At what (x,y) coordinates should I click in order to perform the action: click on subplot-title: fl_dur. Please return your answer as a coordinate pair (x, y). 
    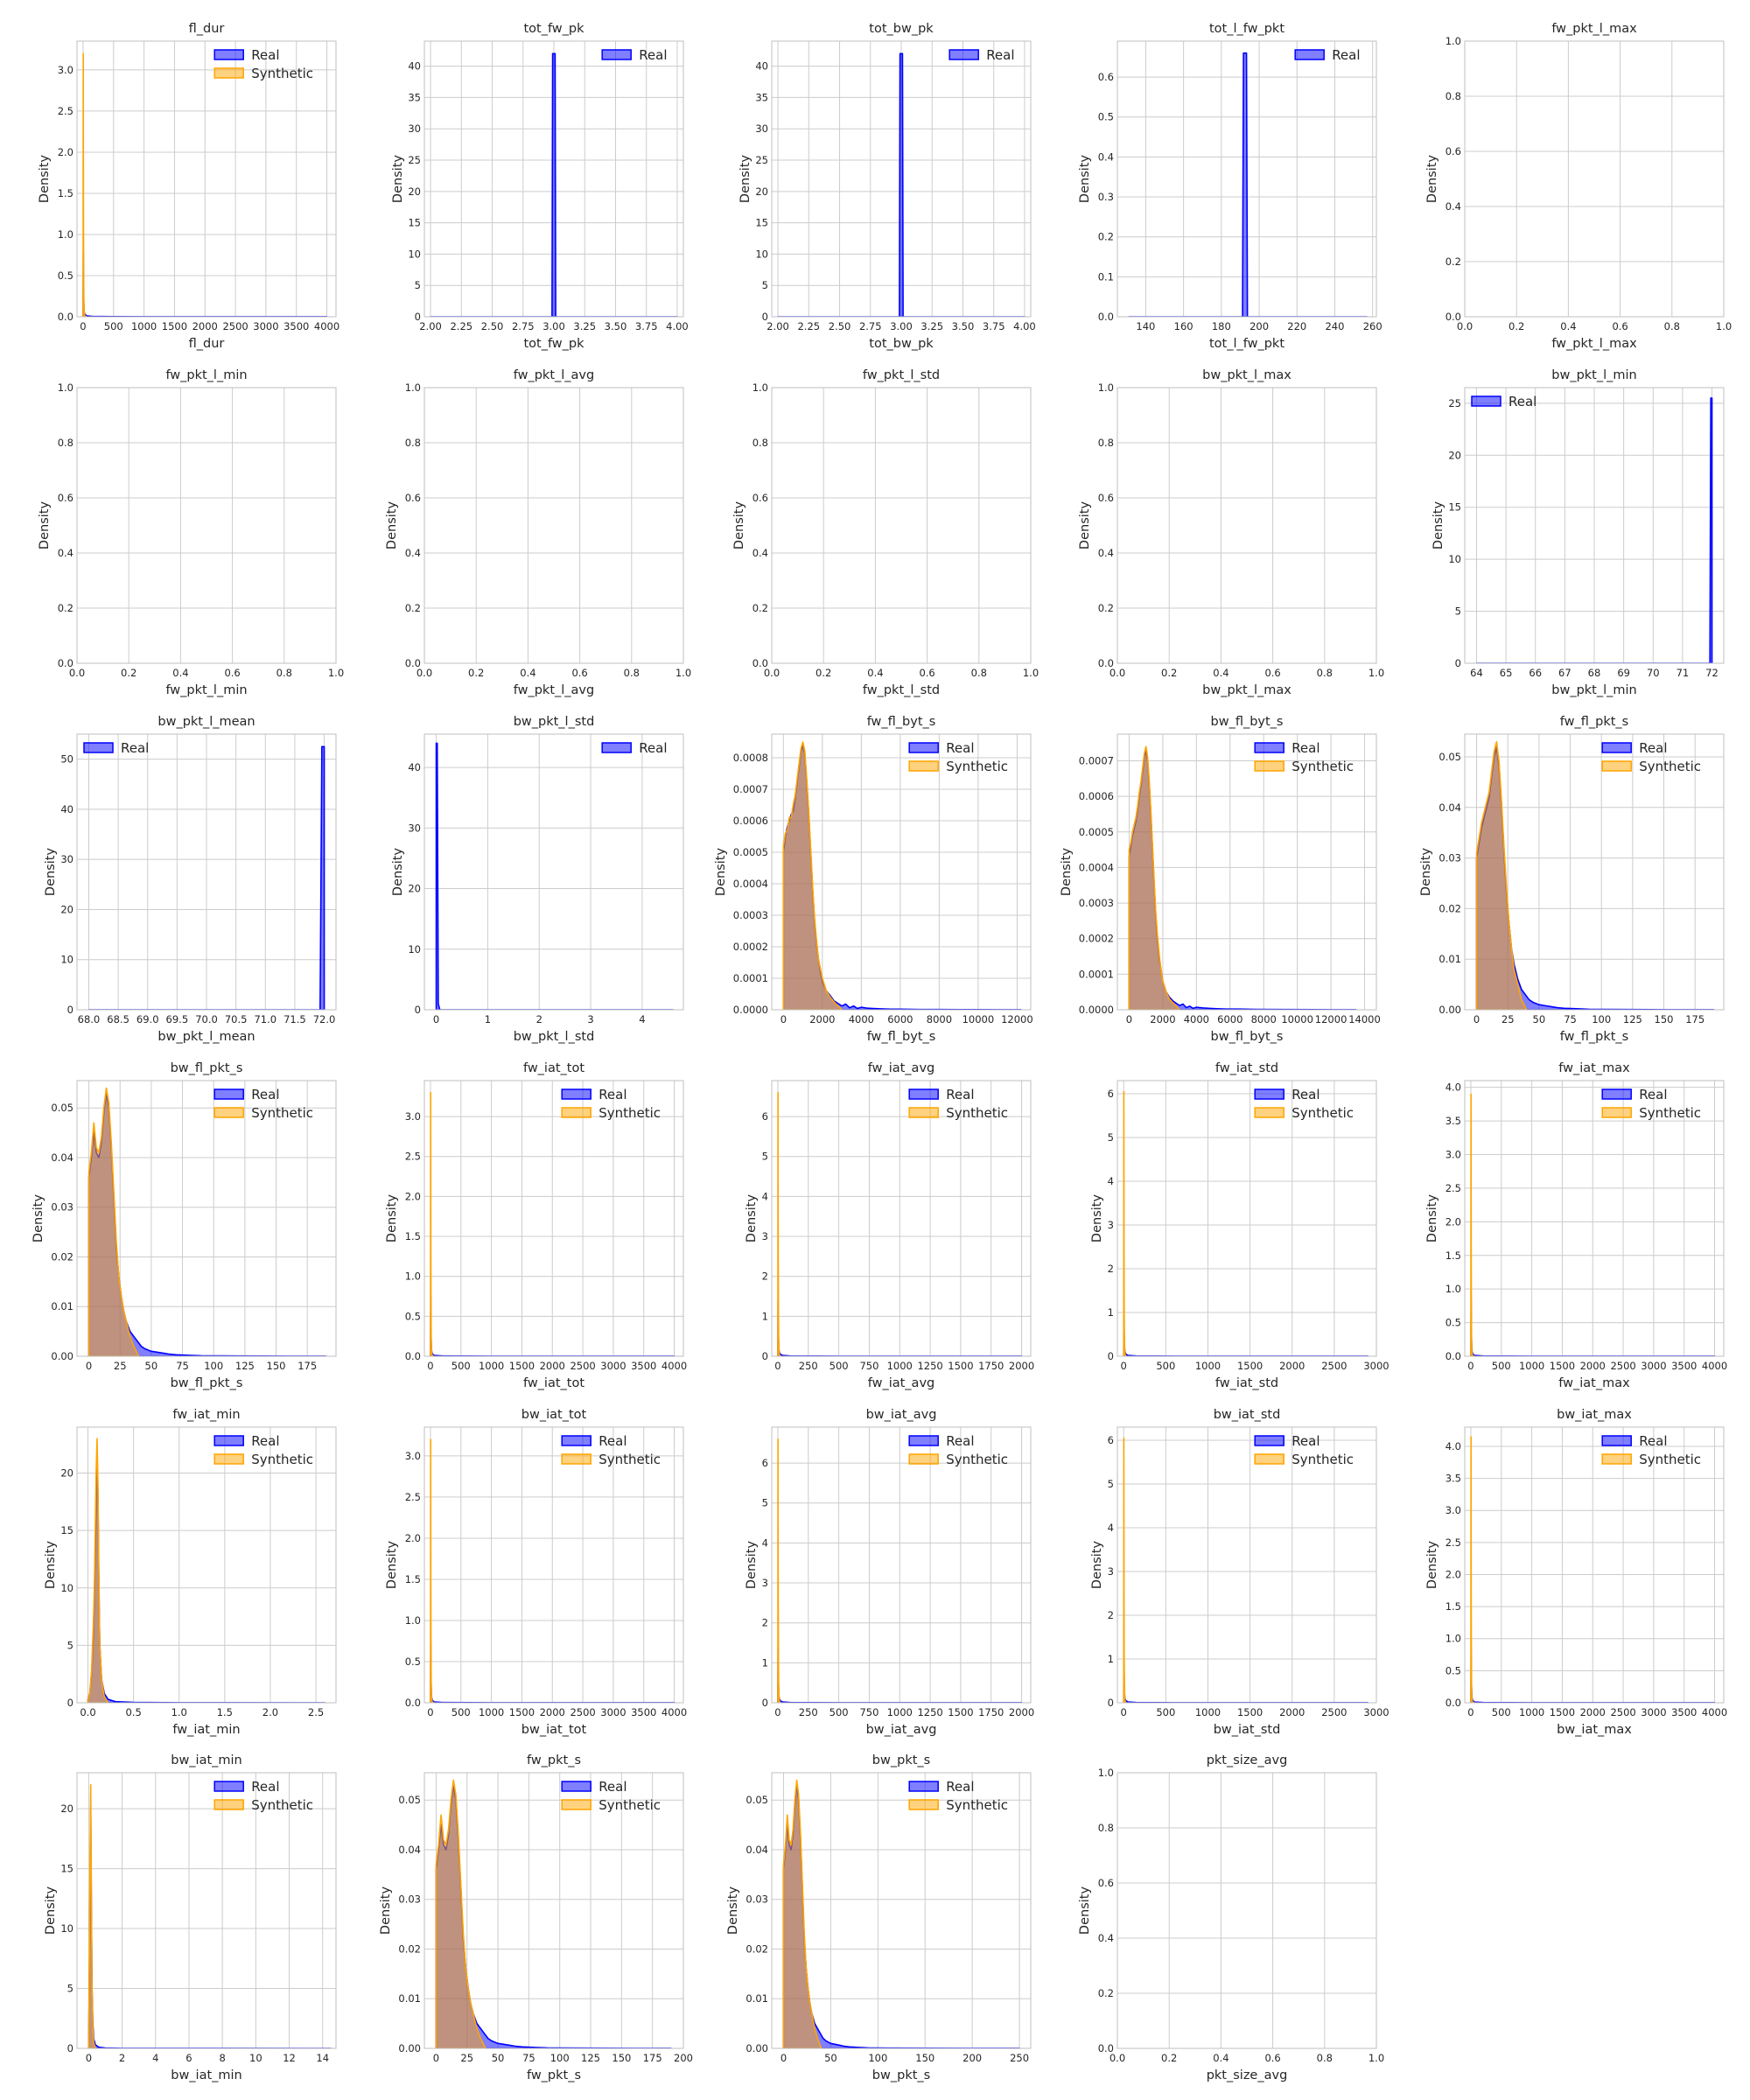
    Looking at the image, I should click on (207, 29).